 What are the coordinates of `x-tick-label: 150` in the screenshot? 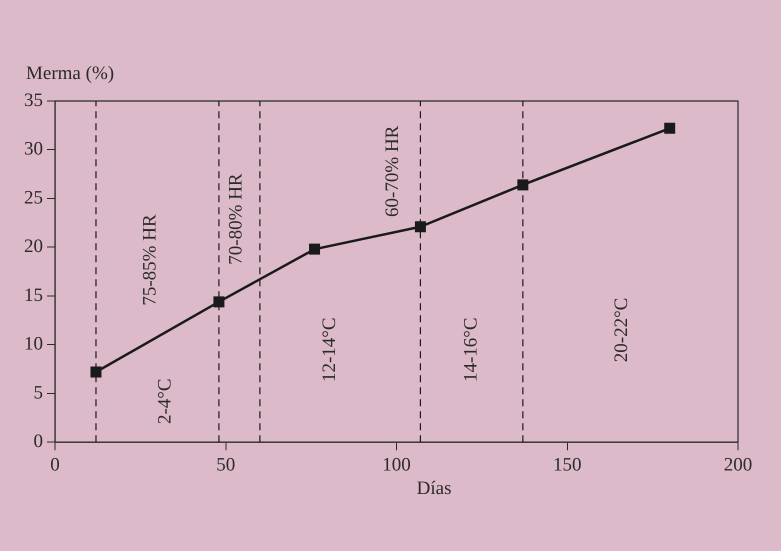 It's located at (567, 465).